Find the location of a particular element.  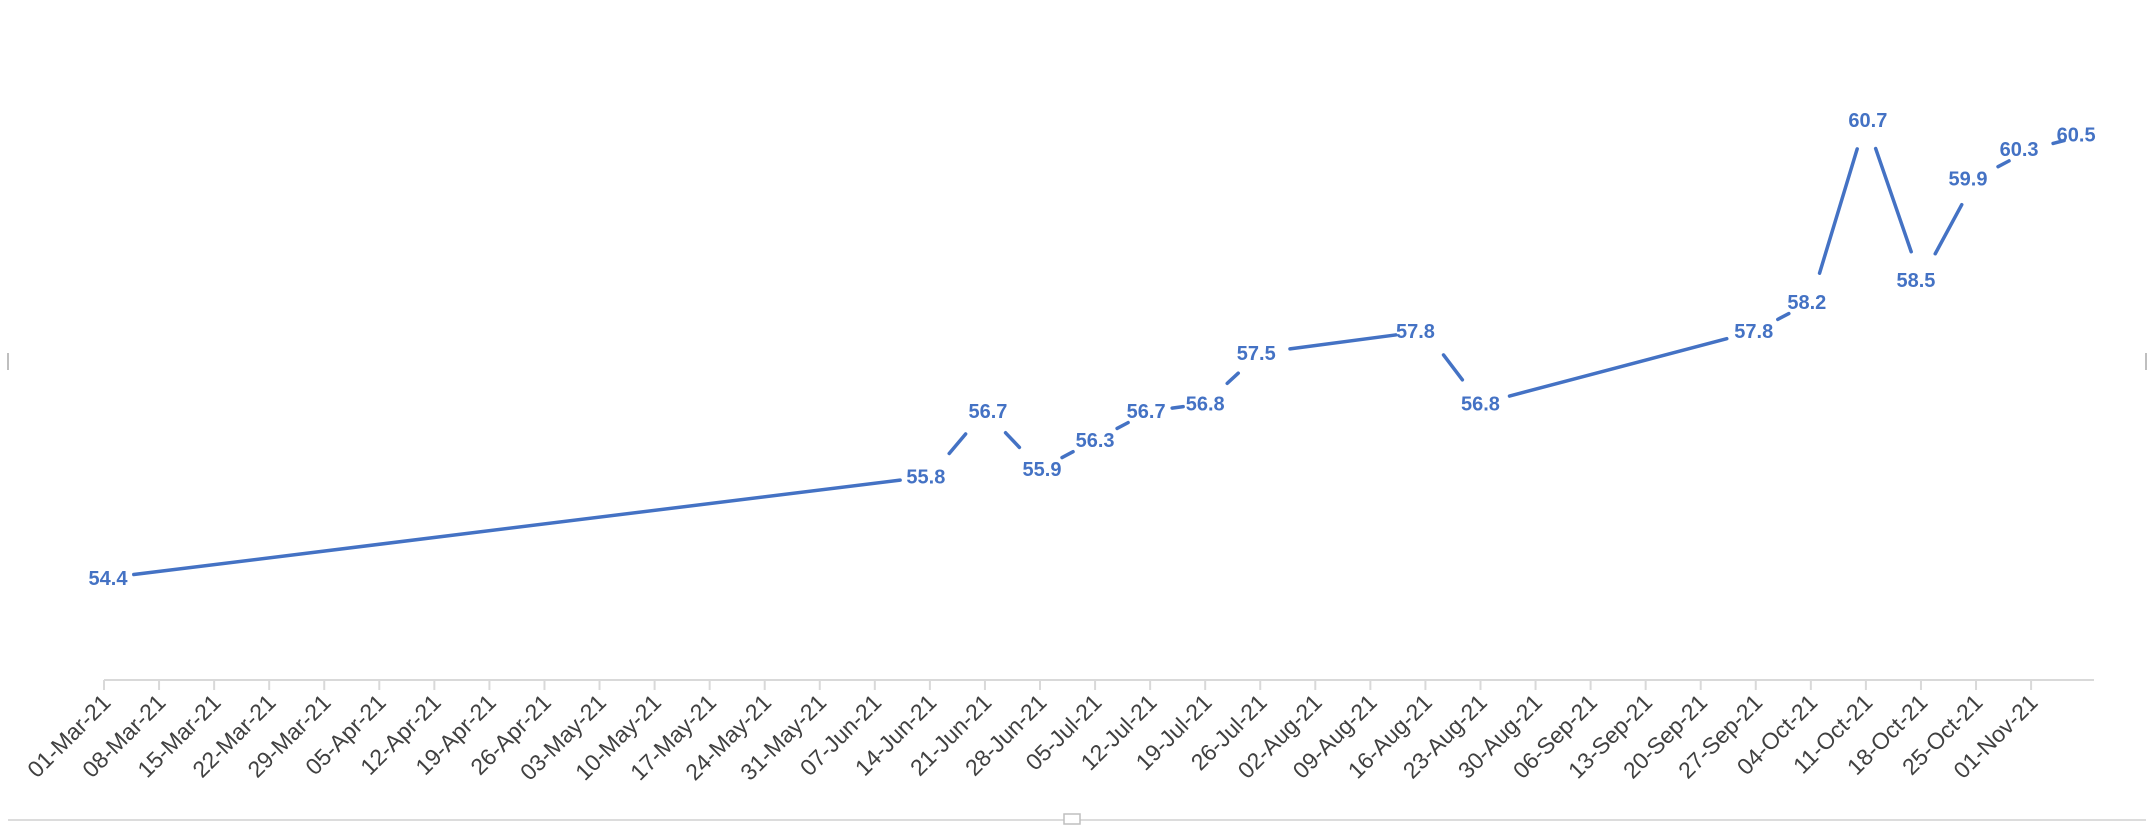

data-label: 58.2 is located at coordinates (1806, 303).